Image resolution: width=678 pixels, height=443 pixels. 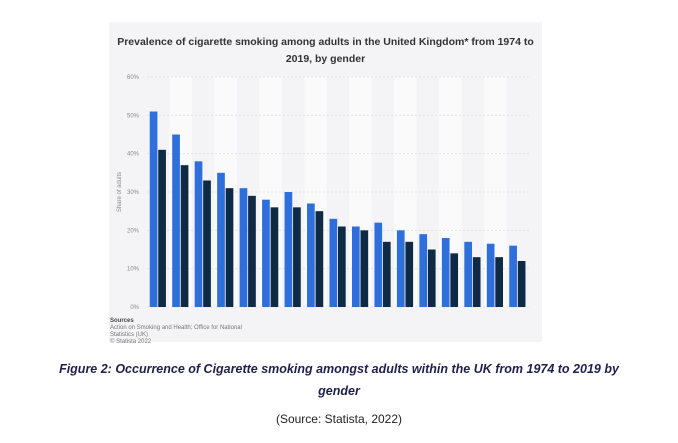 I want to click on source-line-3: © Statista 2022, so click(x=131, y=342).